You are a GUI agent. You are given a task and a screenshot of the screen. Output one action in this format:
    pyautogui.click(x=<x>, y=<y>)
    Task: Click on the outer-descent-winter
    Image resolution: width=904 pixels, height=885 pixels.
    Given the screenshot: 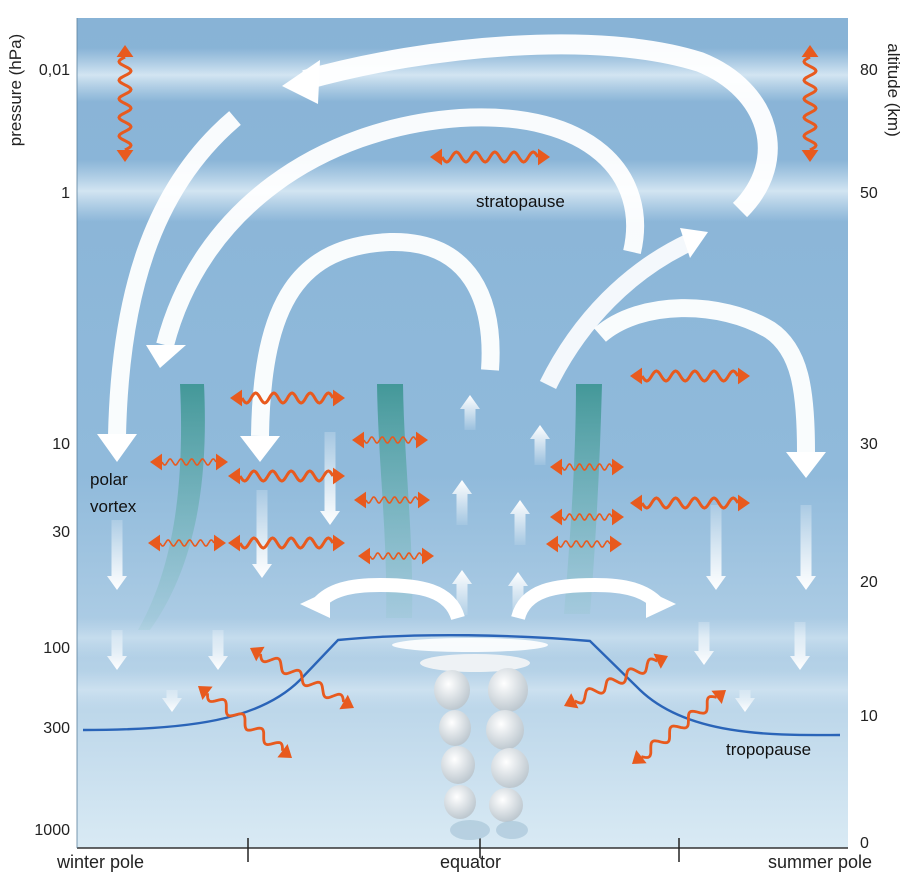 What is the action you would take?
    pyautogui.click(x=174, y=274)
    